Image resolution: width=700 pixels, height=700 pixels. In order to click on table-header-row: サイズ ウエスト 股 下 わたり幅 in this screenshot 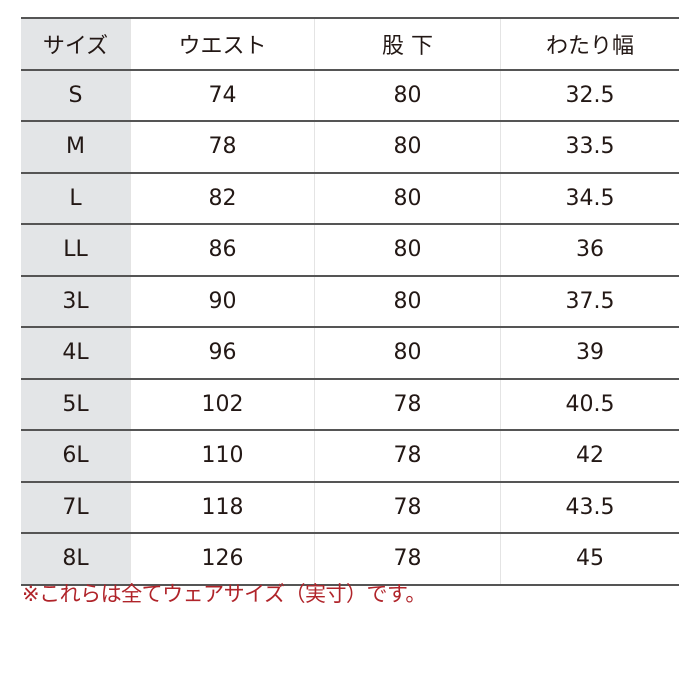, I will do `click(350, 44)`.